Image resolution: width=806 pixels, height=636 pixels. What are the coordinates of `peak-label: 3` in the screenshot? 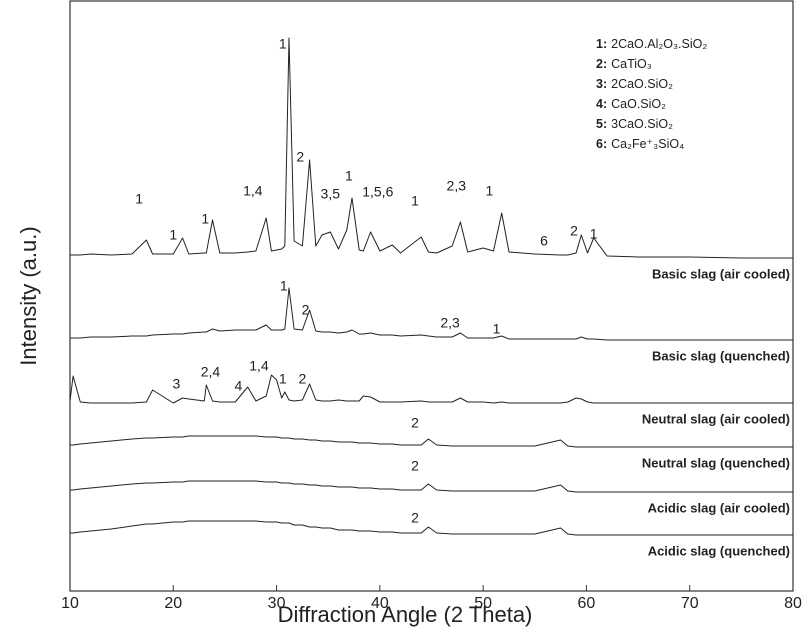 It's located at (176, 384).